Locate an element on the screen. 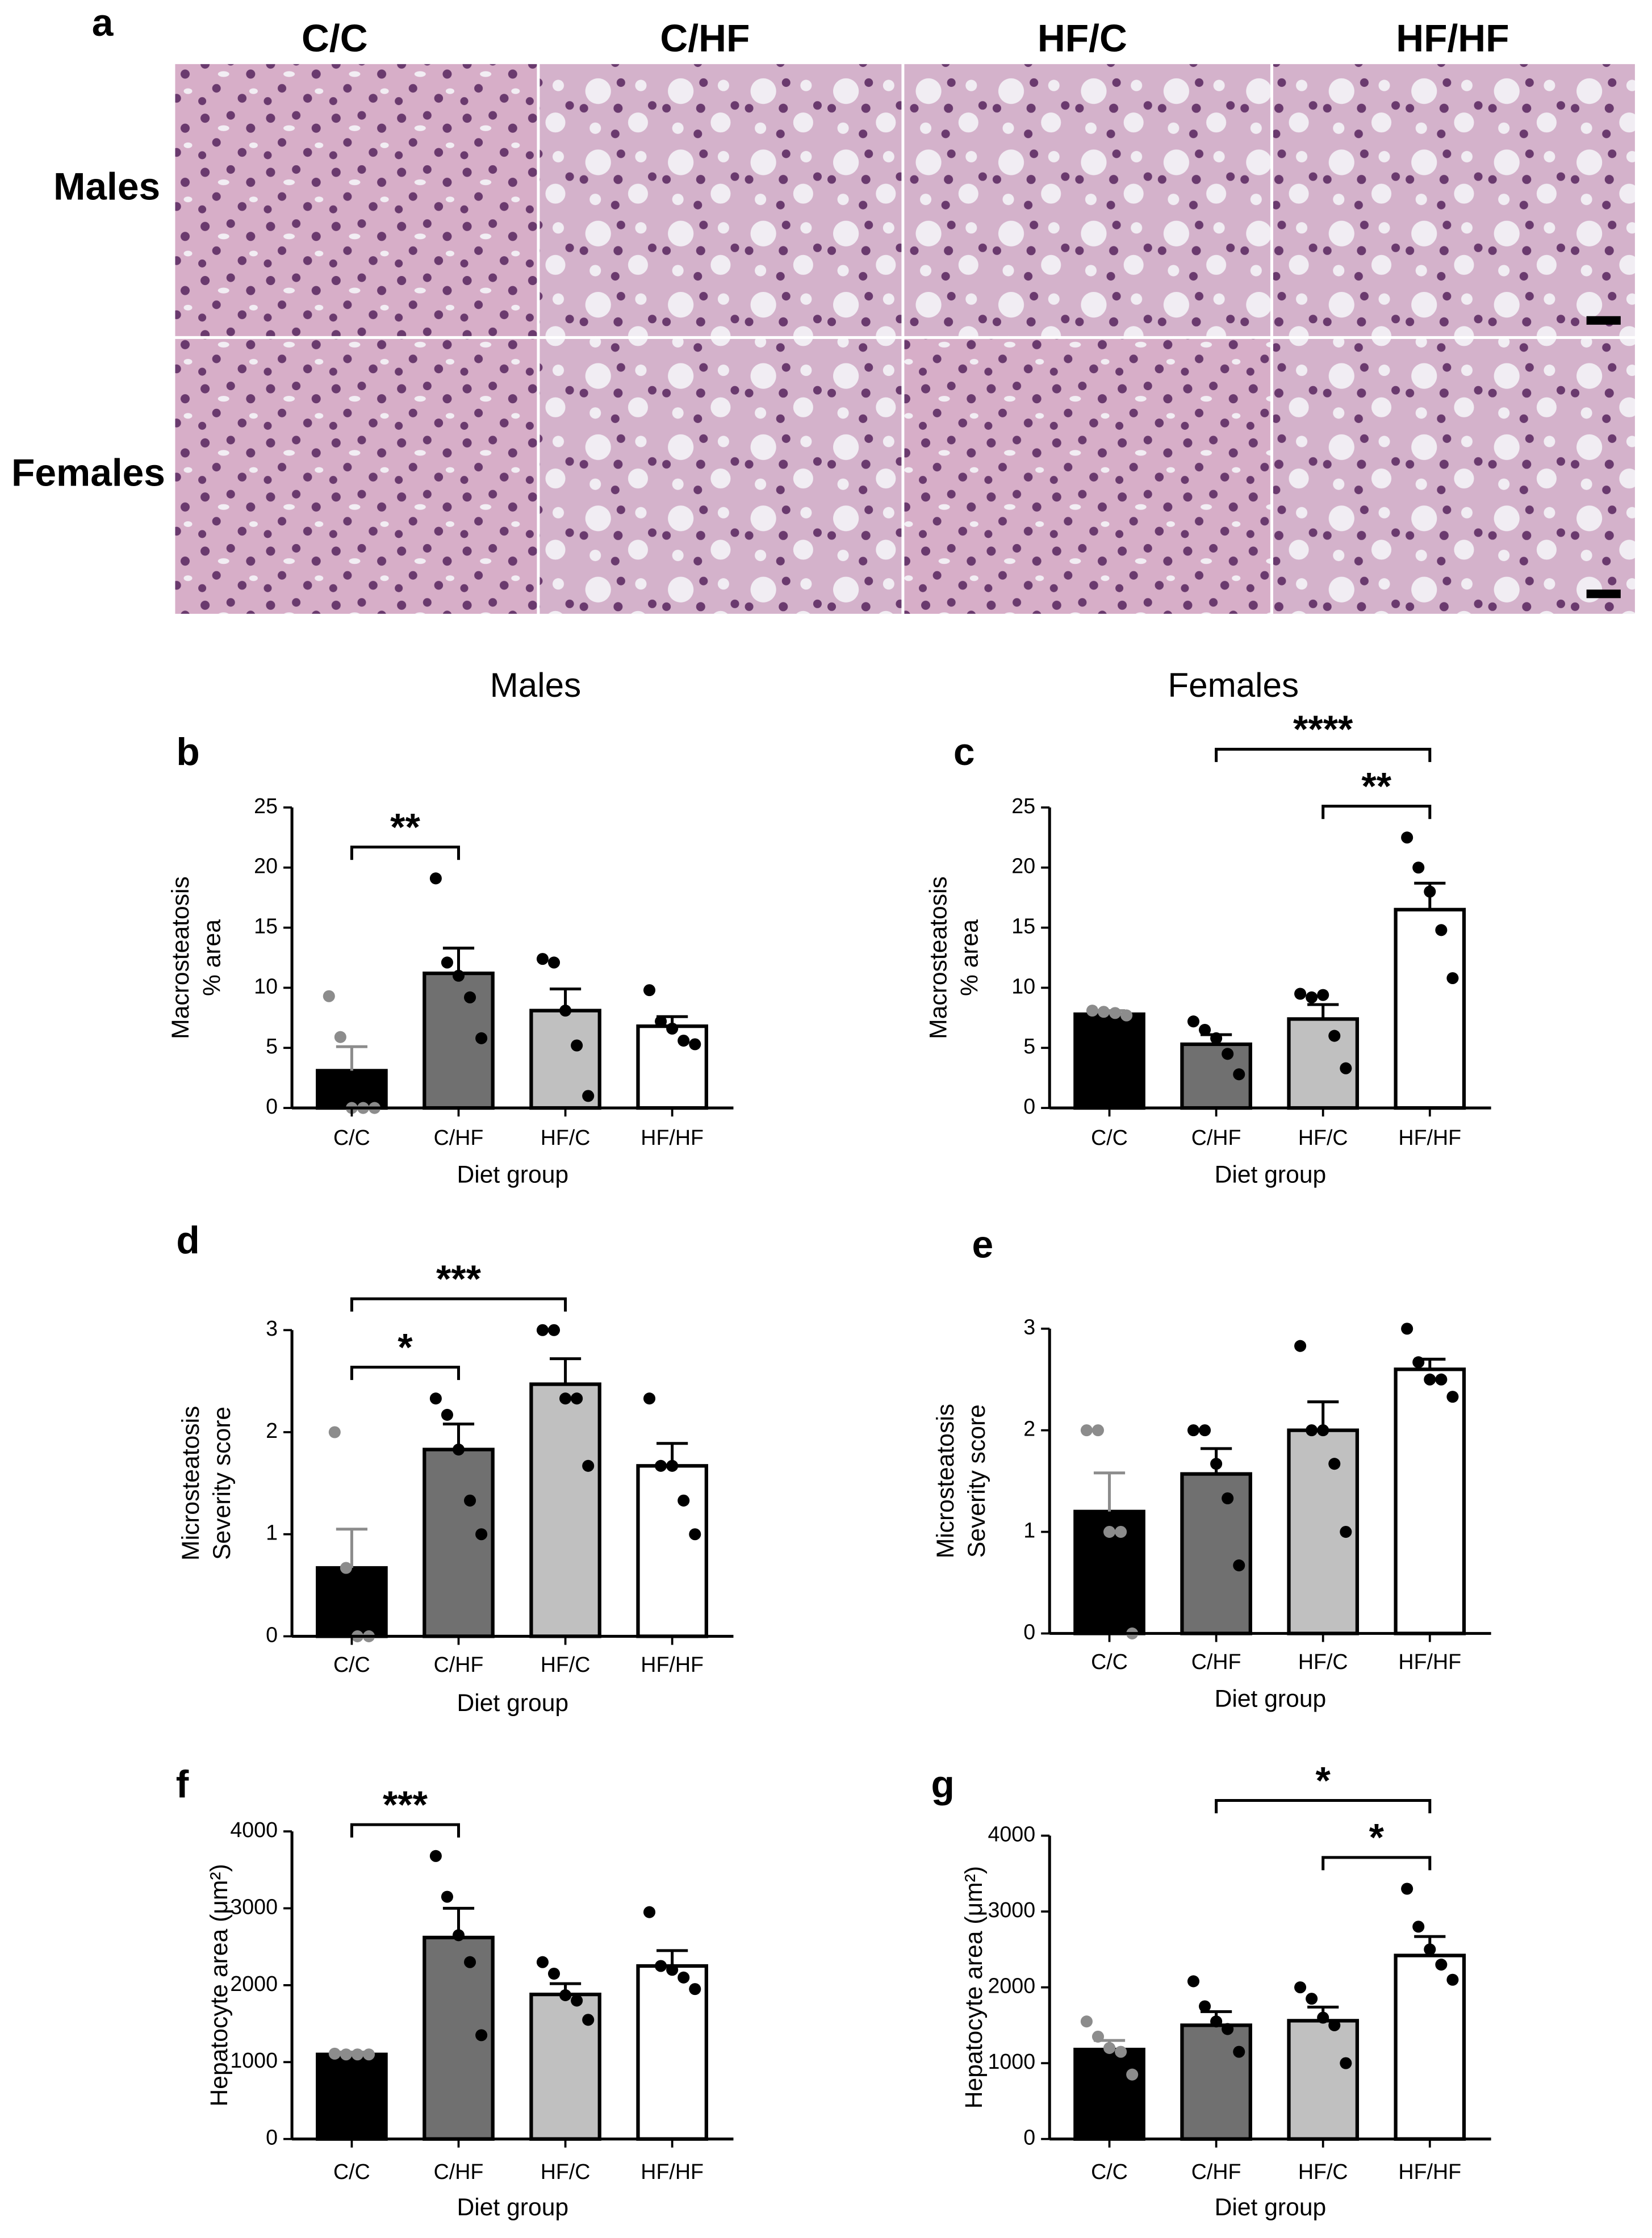 The height and width of the screenshot is (2238, 1652). significance-label: *** is located at coordinates (406, 1805).